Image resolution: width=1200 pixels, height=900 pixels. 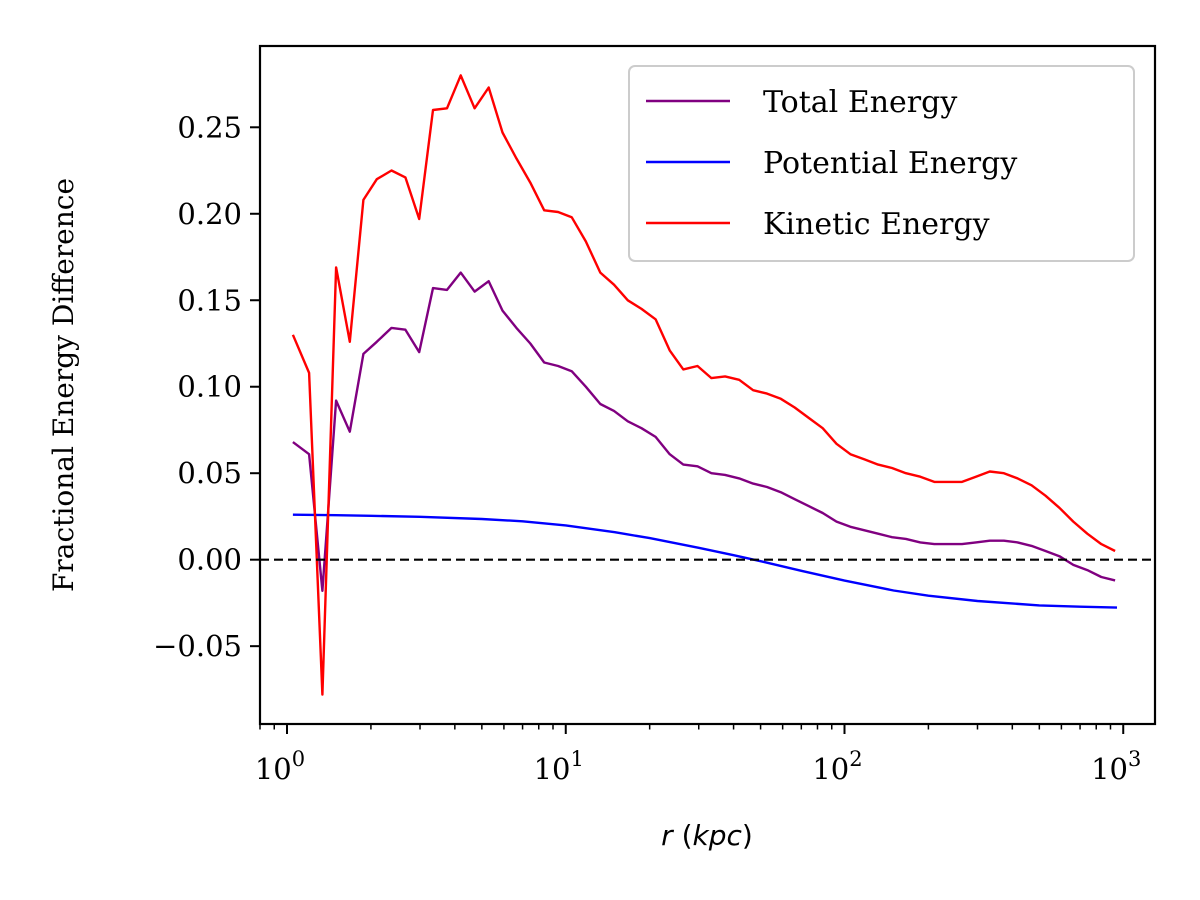 I want to click on y-tick-label: 0.20, so click(x=209, y=214).